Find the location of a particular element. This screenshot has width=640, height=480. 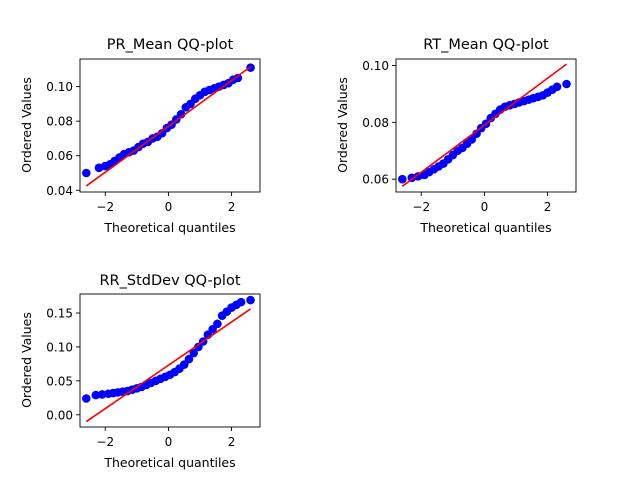

plot-area: −2 0 2 0.06 0.08 0.10 is located at coordinates (469, 136).